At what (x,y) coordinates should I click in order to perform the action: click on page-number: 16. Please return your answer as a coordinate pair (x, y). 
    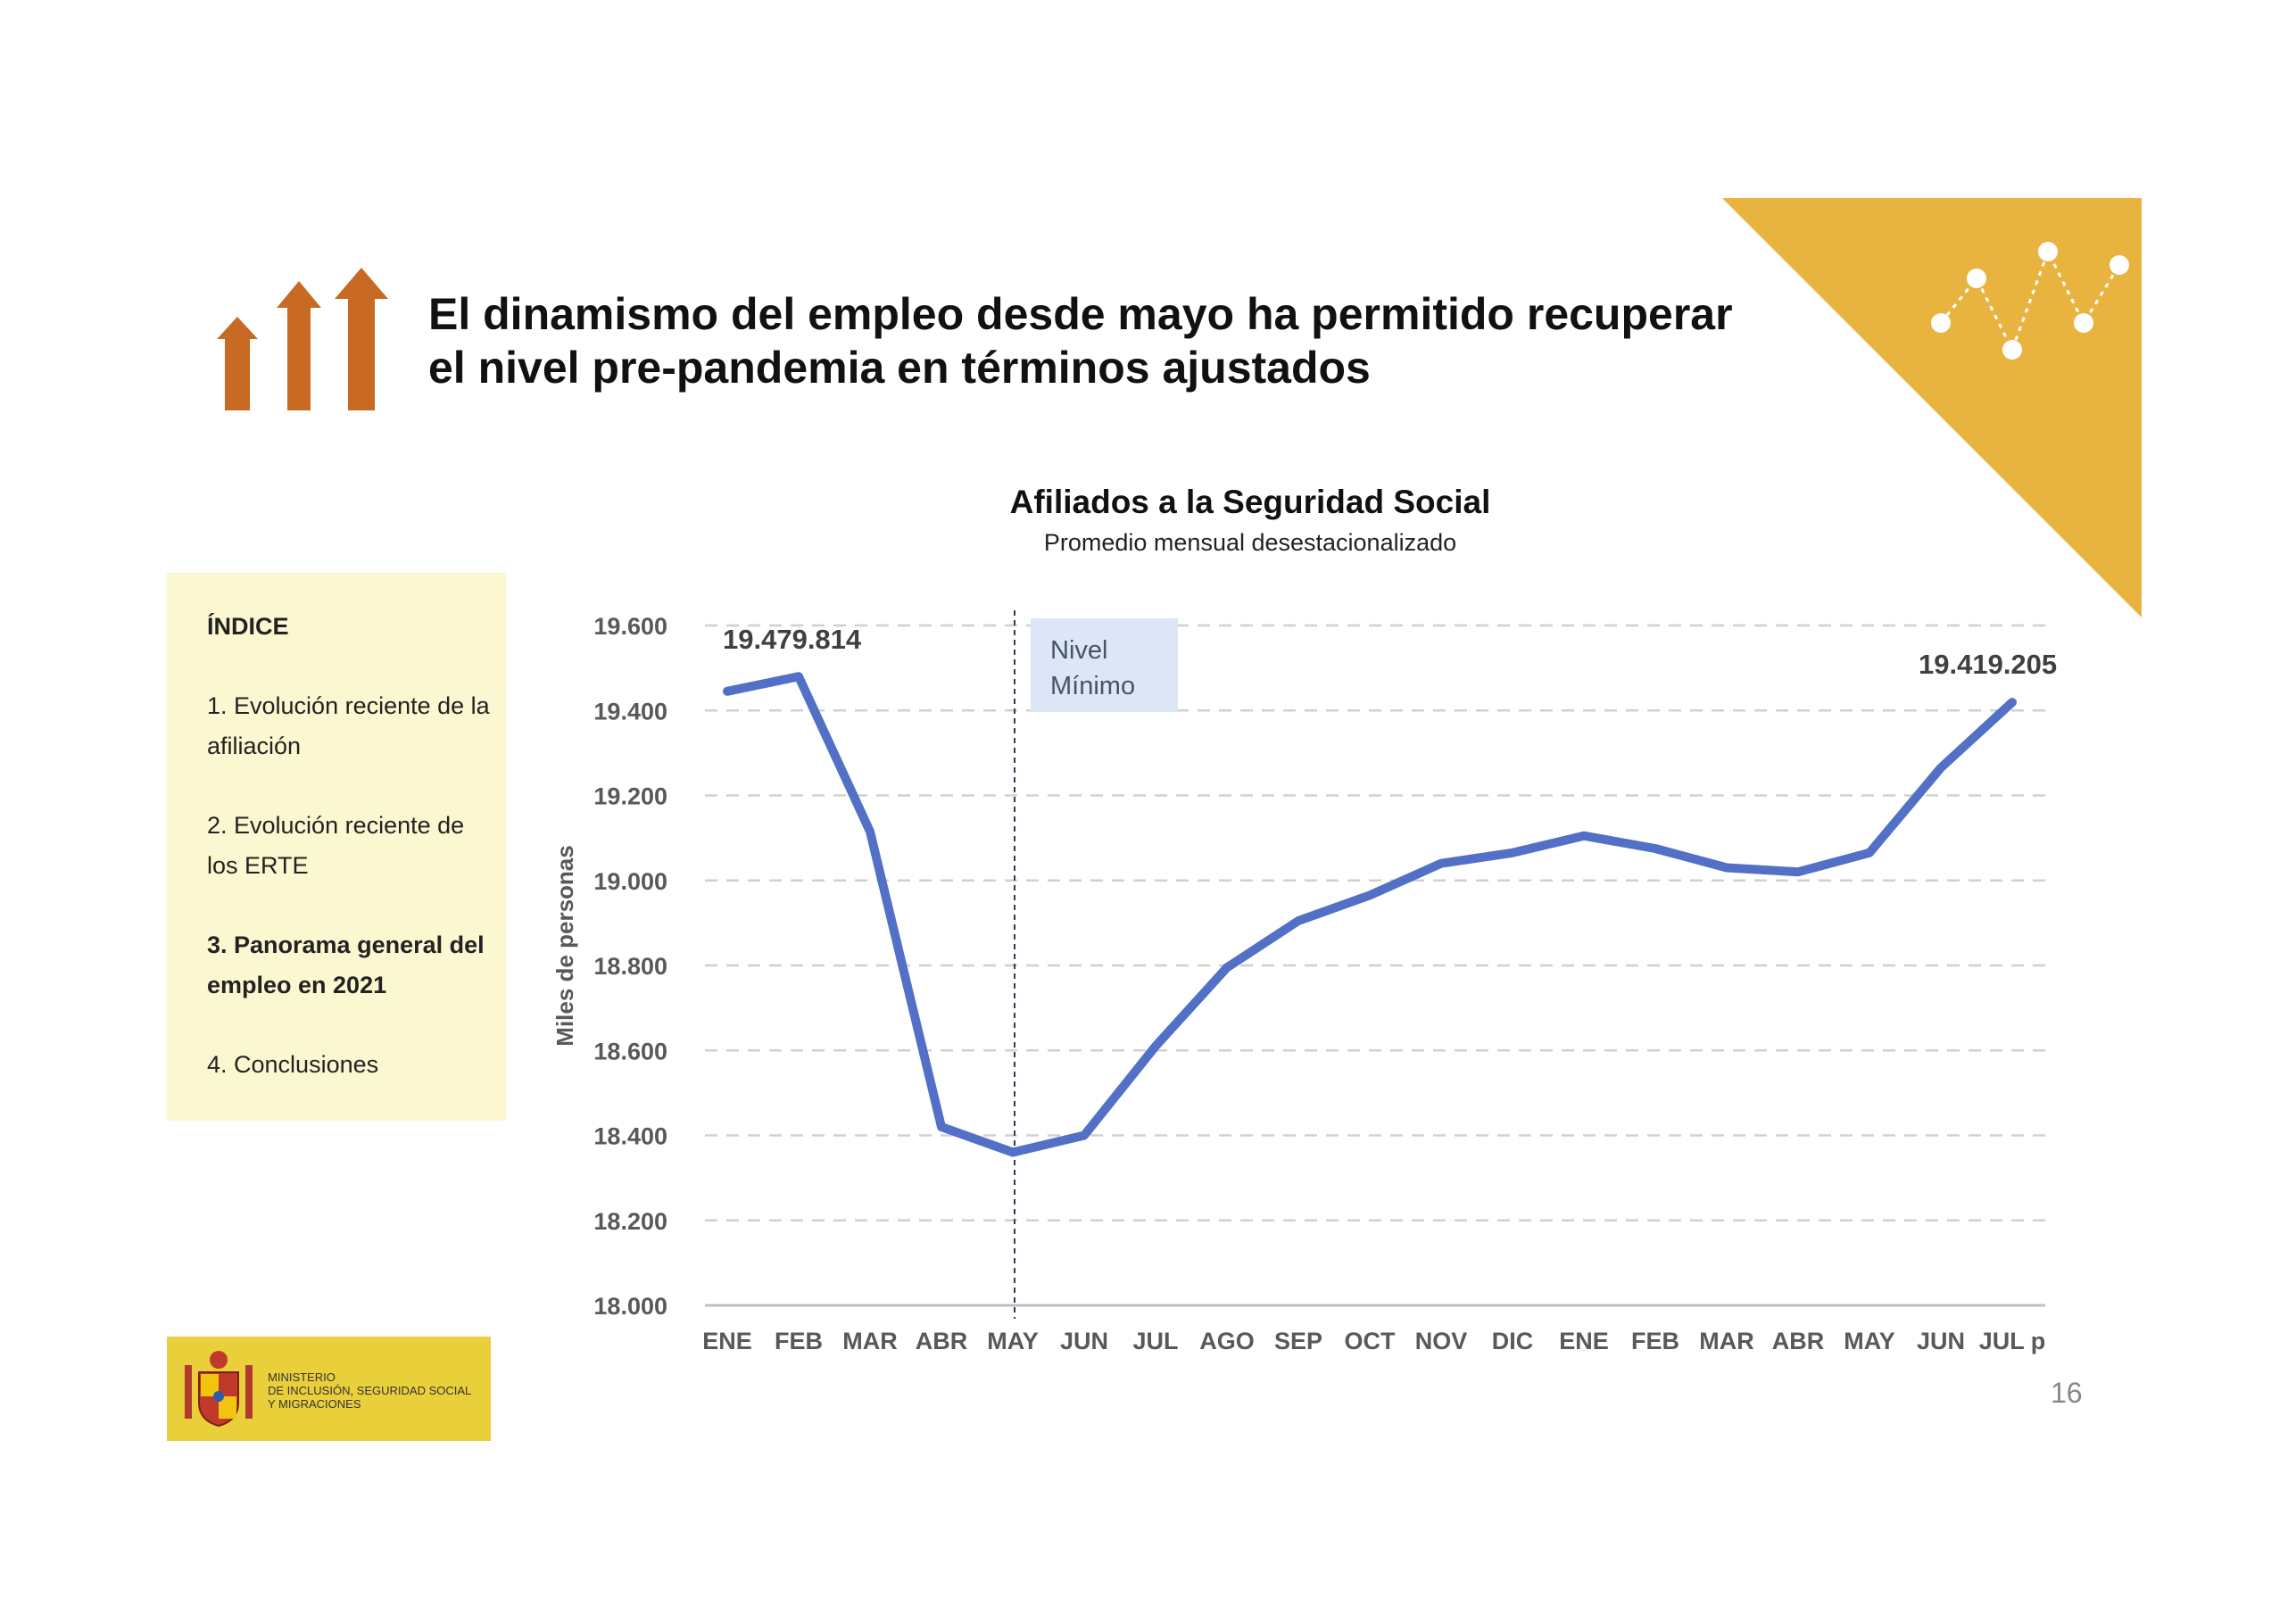
    Looking at the image, I should click on (2067, 1393).